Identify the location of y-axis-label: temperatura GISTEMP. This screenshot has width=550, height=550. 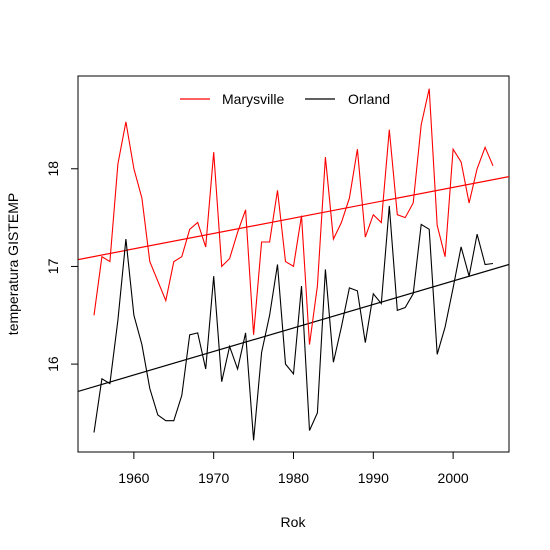
(13, 264).